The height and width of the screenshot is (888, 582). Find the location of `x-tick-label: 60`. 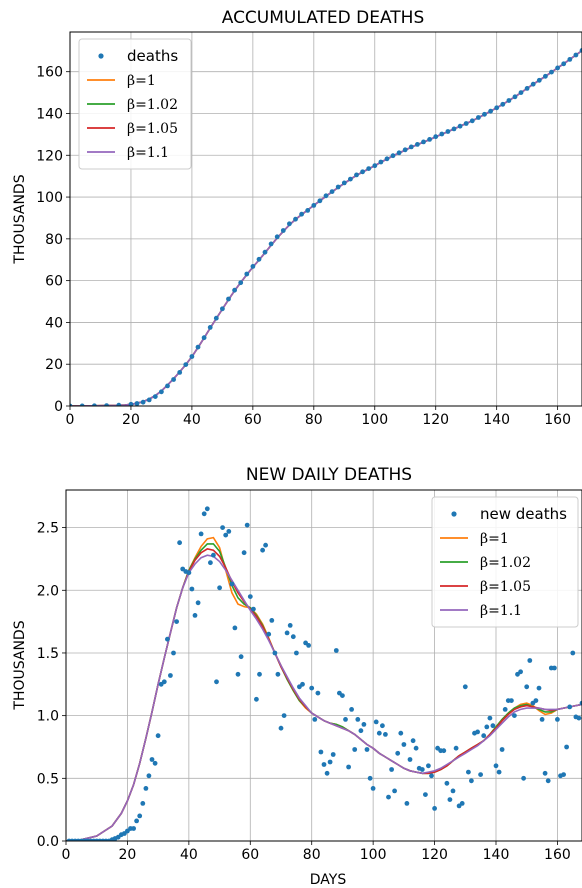

x-tick-label: 60 is located at coordinates (250, 855).